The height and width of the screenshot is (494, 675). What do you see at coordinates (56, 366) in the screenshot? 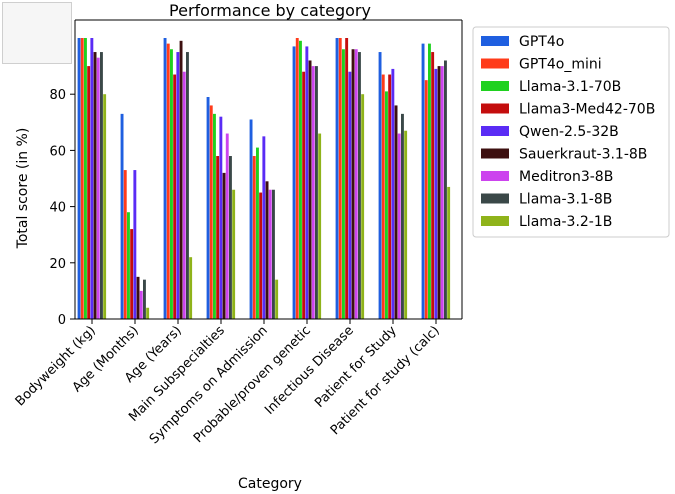
I see `x-tick-label: Bodyweight (kg)` at bounding box center [56, 366].